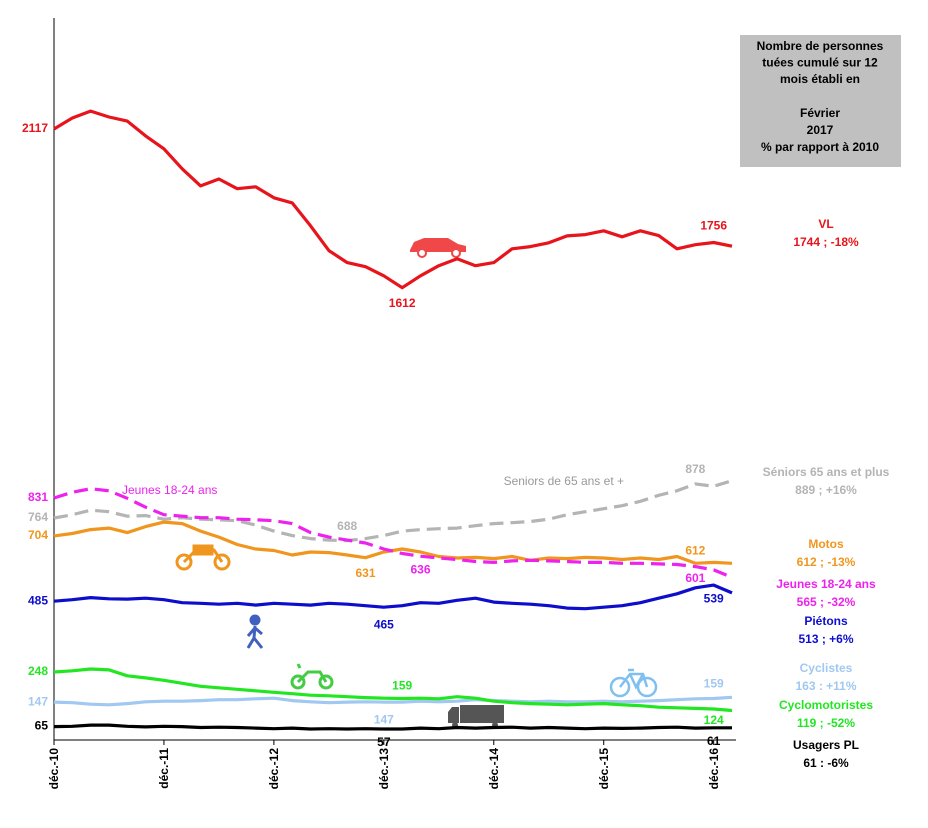  Describe the element at coordinates (826, 584) in the screenshot. I see `legend-label: Jeunes 18-24 ans` at that location.